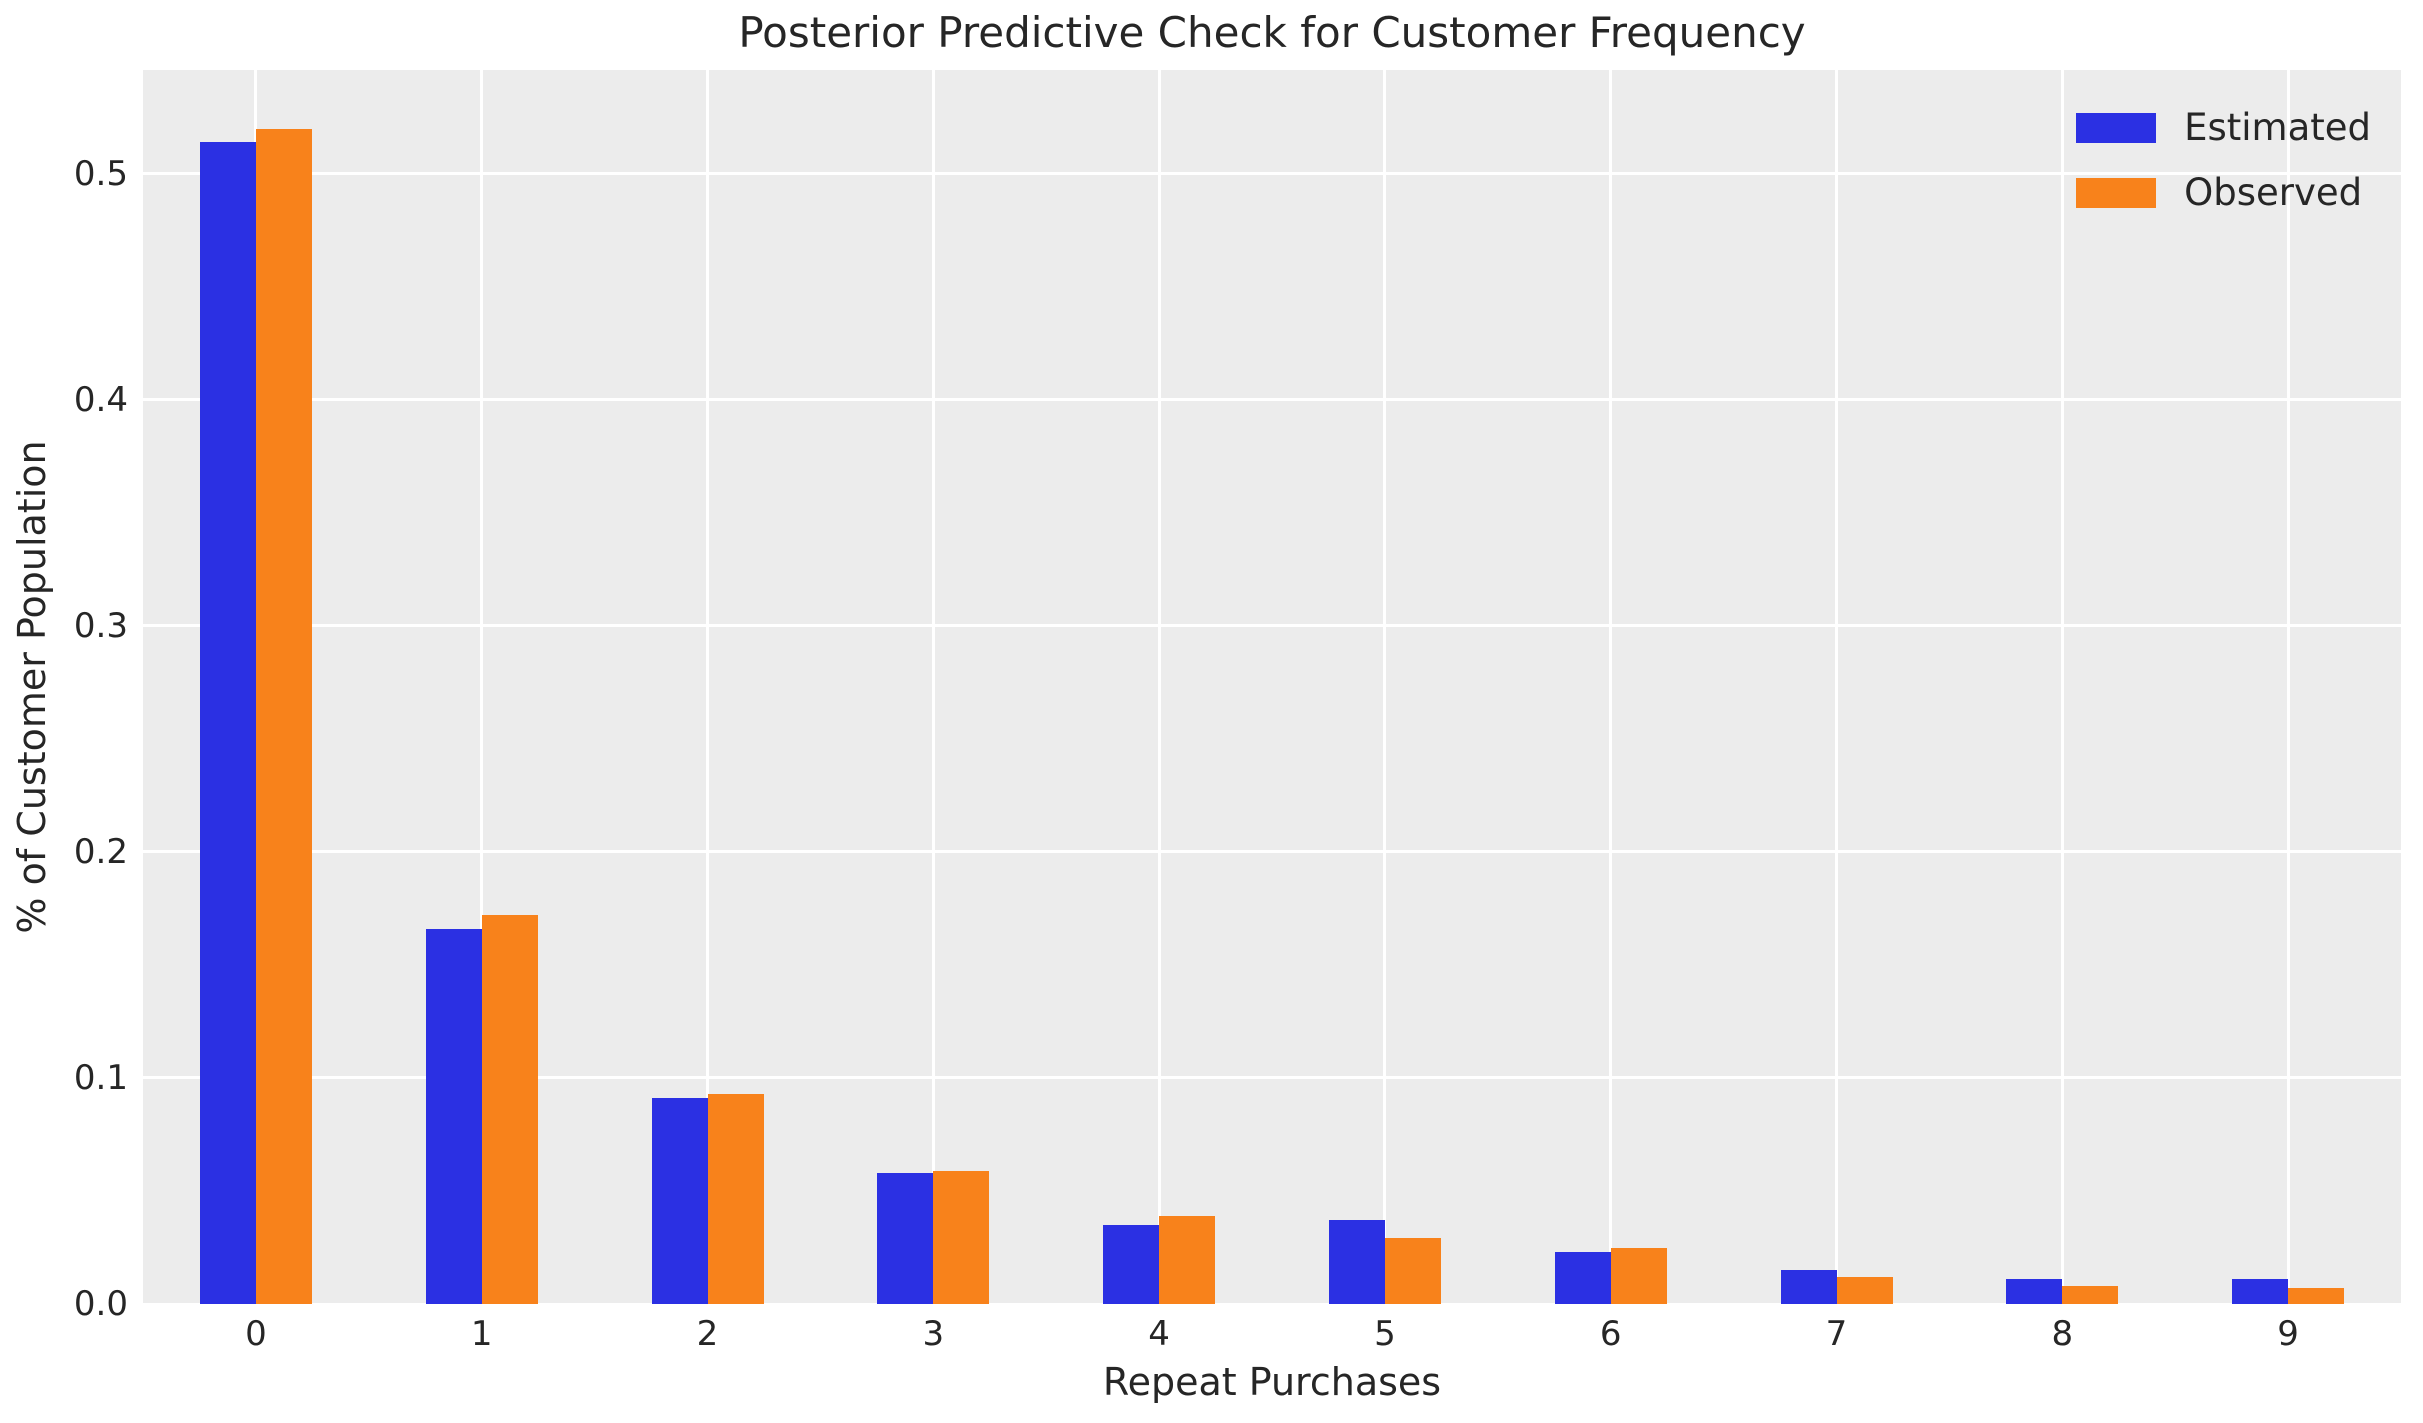 This screenshot has width=2423, height=1423. I want to click on gridline-y-0.0, so click(1272, 1304).